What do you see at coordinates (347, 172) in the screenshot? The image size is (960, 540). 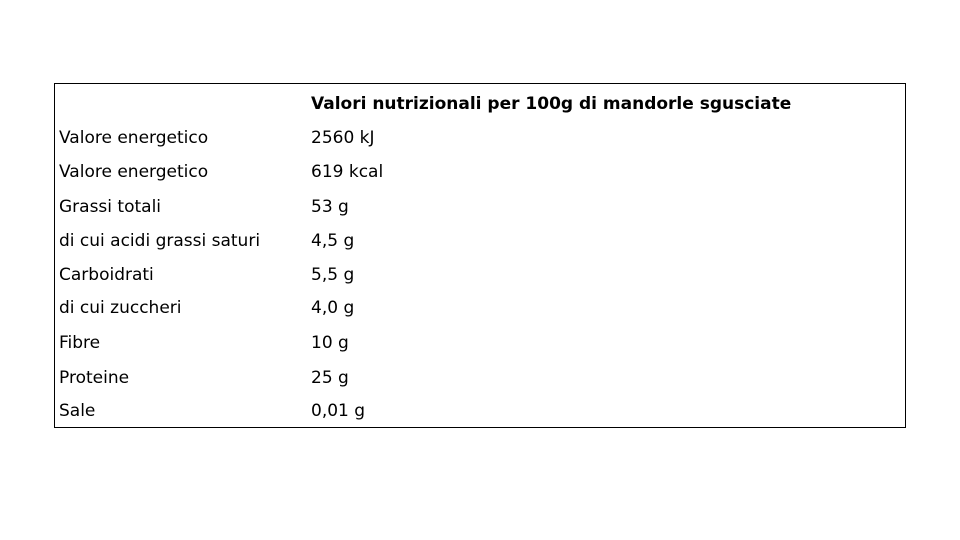 I see `nutrient-value: 619 kcal` at bounding box center [347, 172].